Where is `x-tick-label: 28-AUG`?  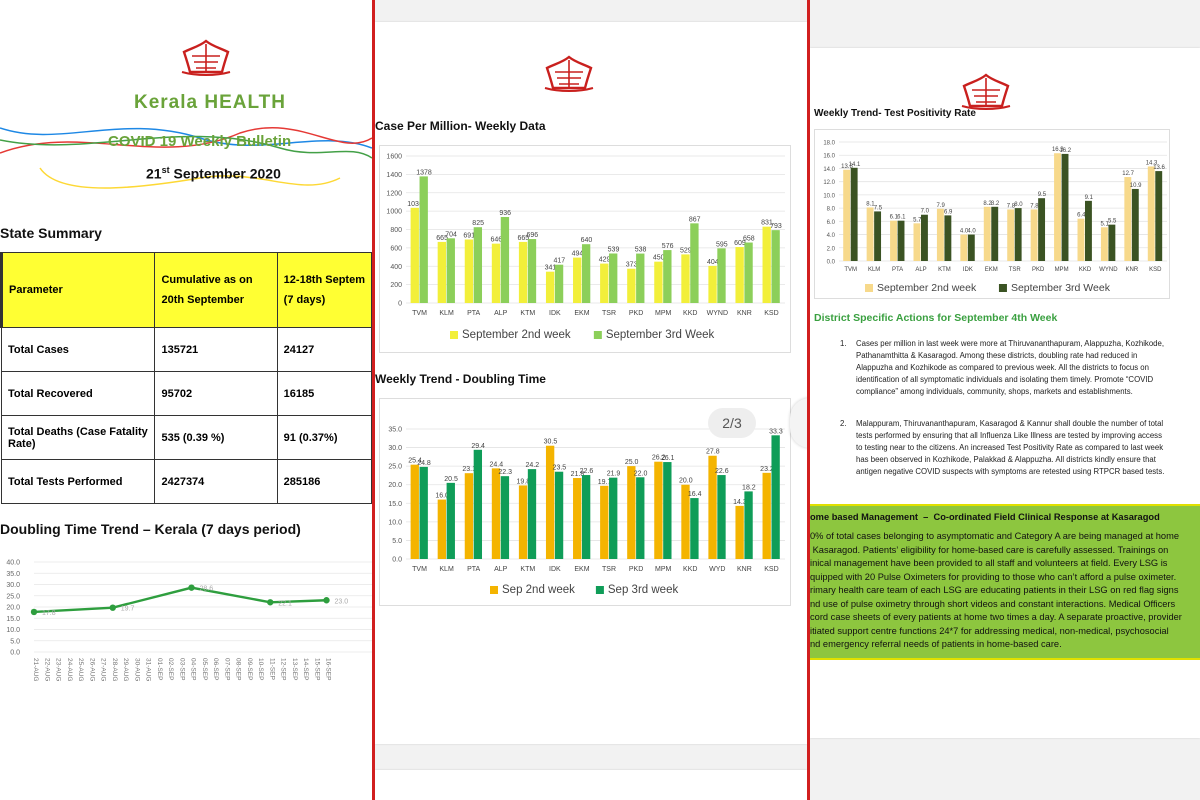
x-tick-label: 28-AUG is located at coordinates (114, 669).